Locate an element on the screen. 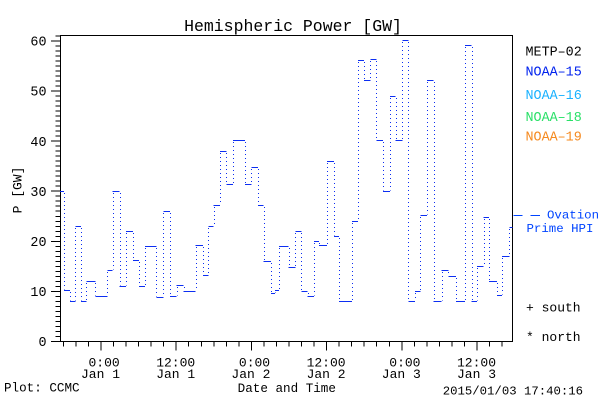  svg-text: 30 is located at coordinates (38, 193).